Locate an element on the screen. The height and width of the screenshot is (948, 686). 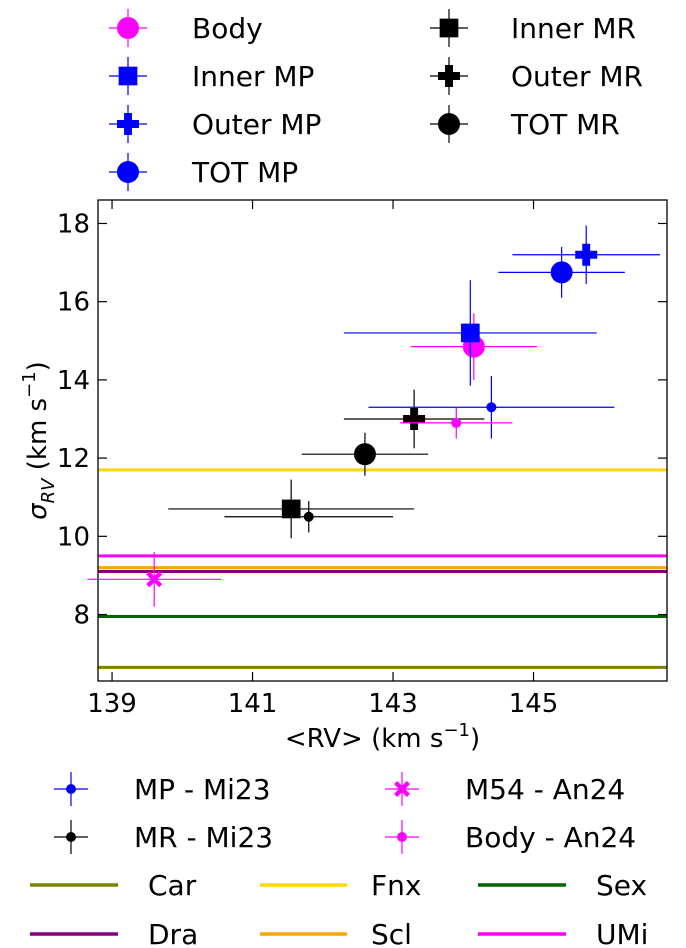
legend-item-umi: UMi is located at coordinates (563, 933).